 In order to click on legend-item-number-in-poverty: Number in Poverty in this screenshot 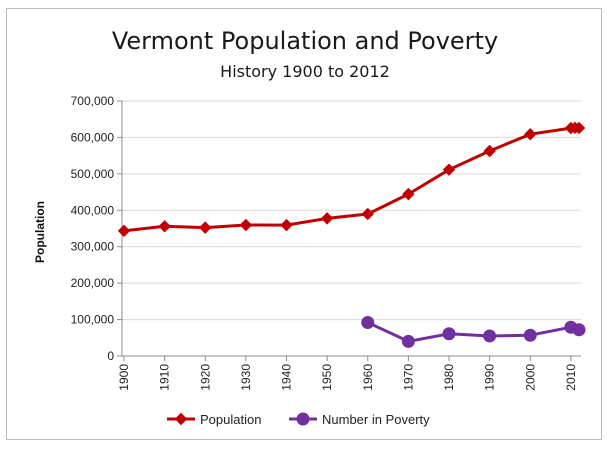, I will do `click(359, 419)`.